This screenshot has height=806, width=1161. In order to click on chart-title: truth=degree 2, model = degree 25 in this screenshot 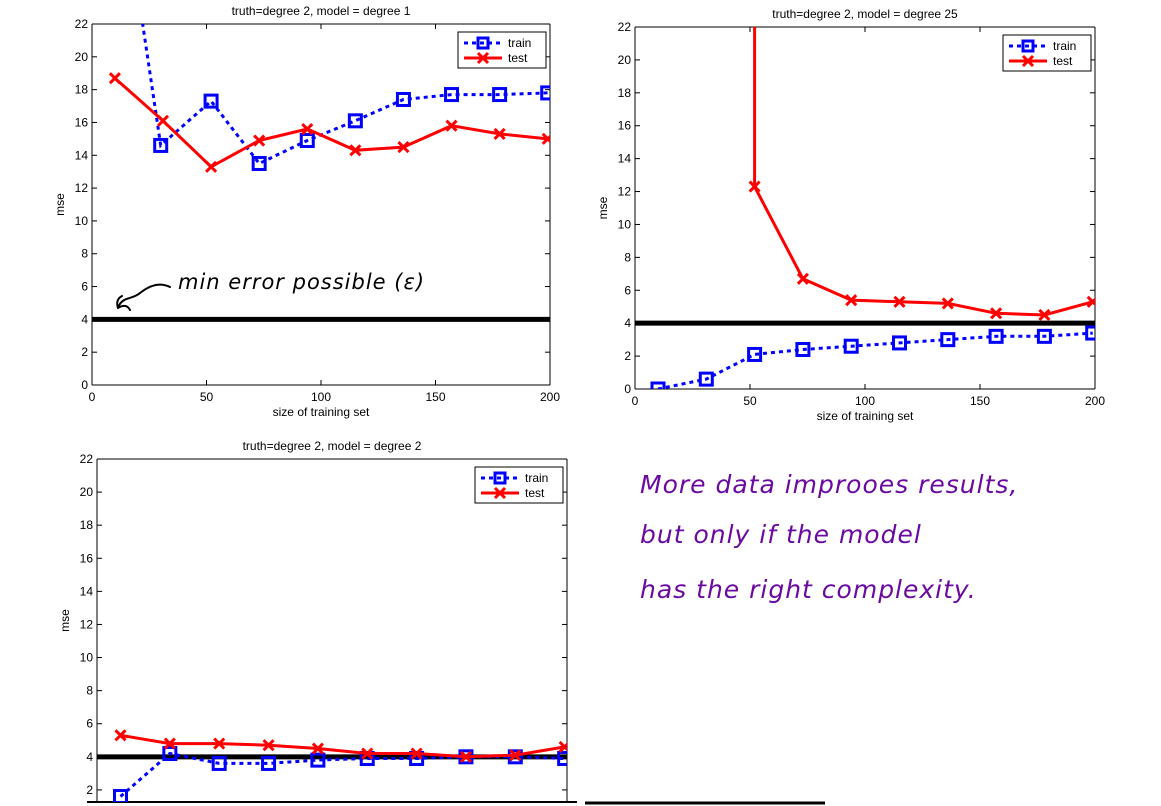, I will do `click(865, 14)`.